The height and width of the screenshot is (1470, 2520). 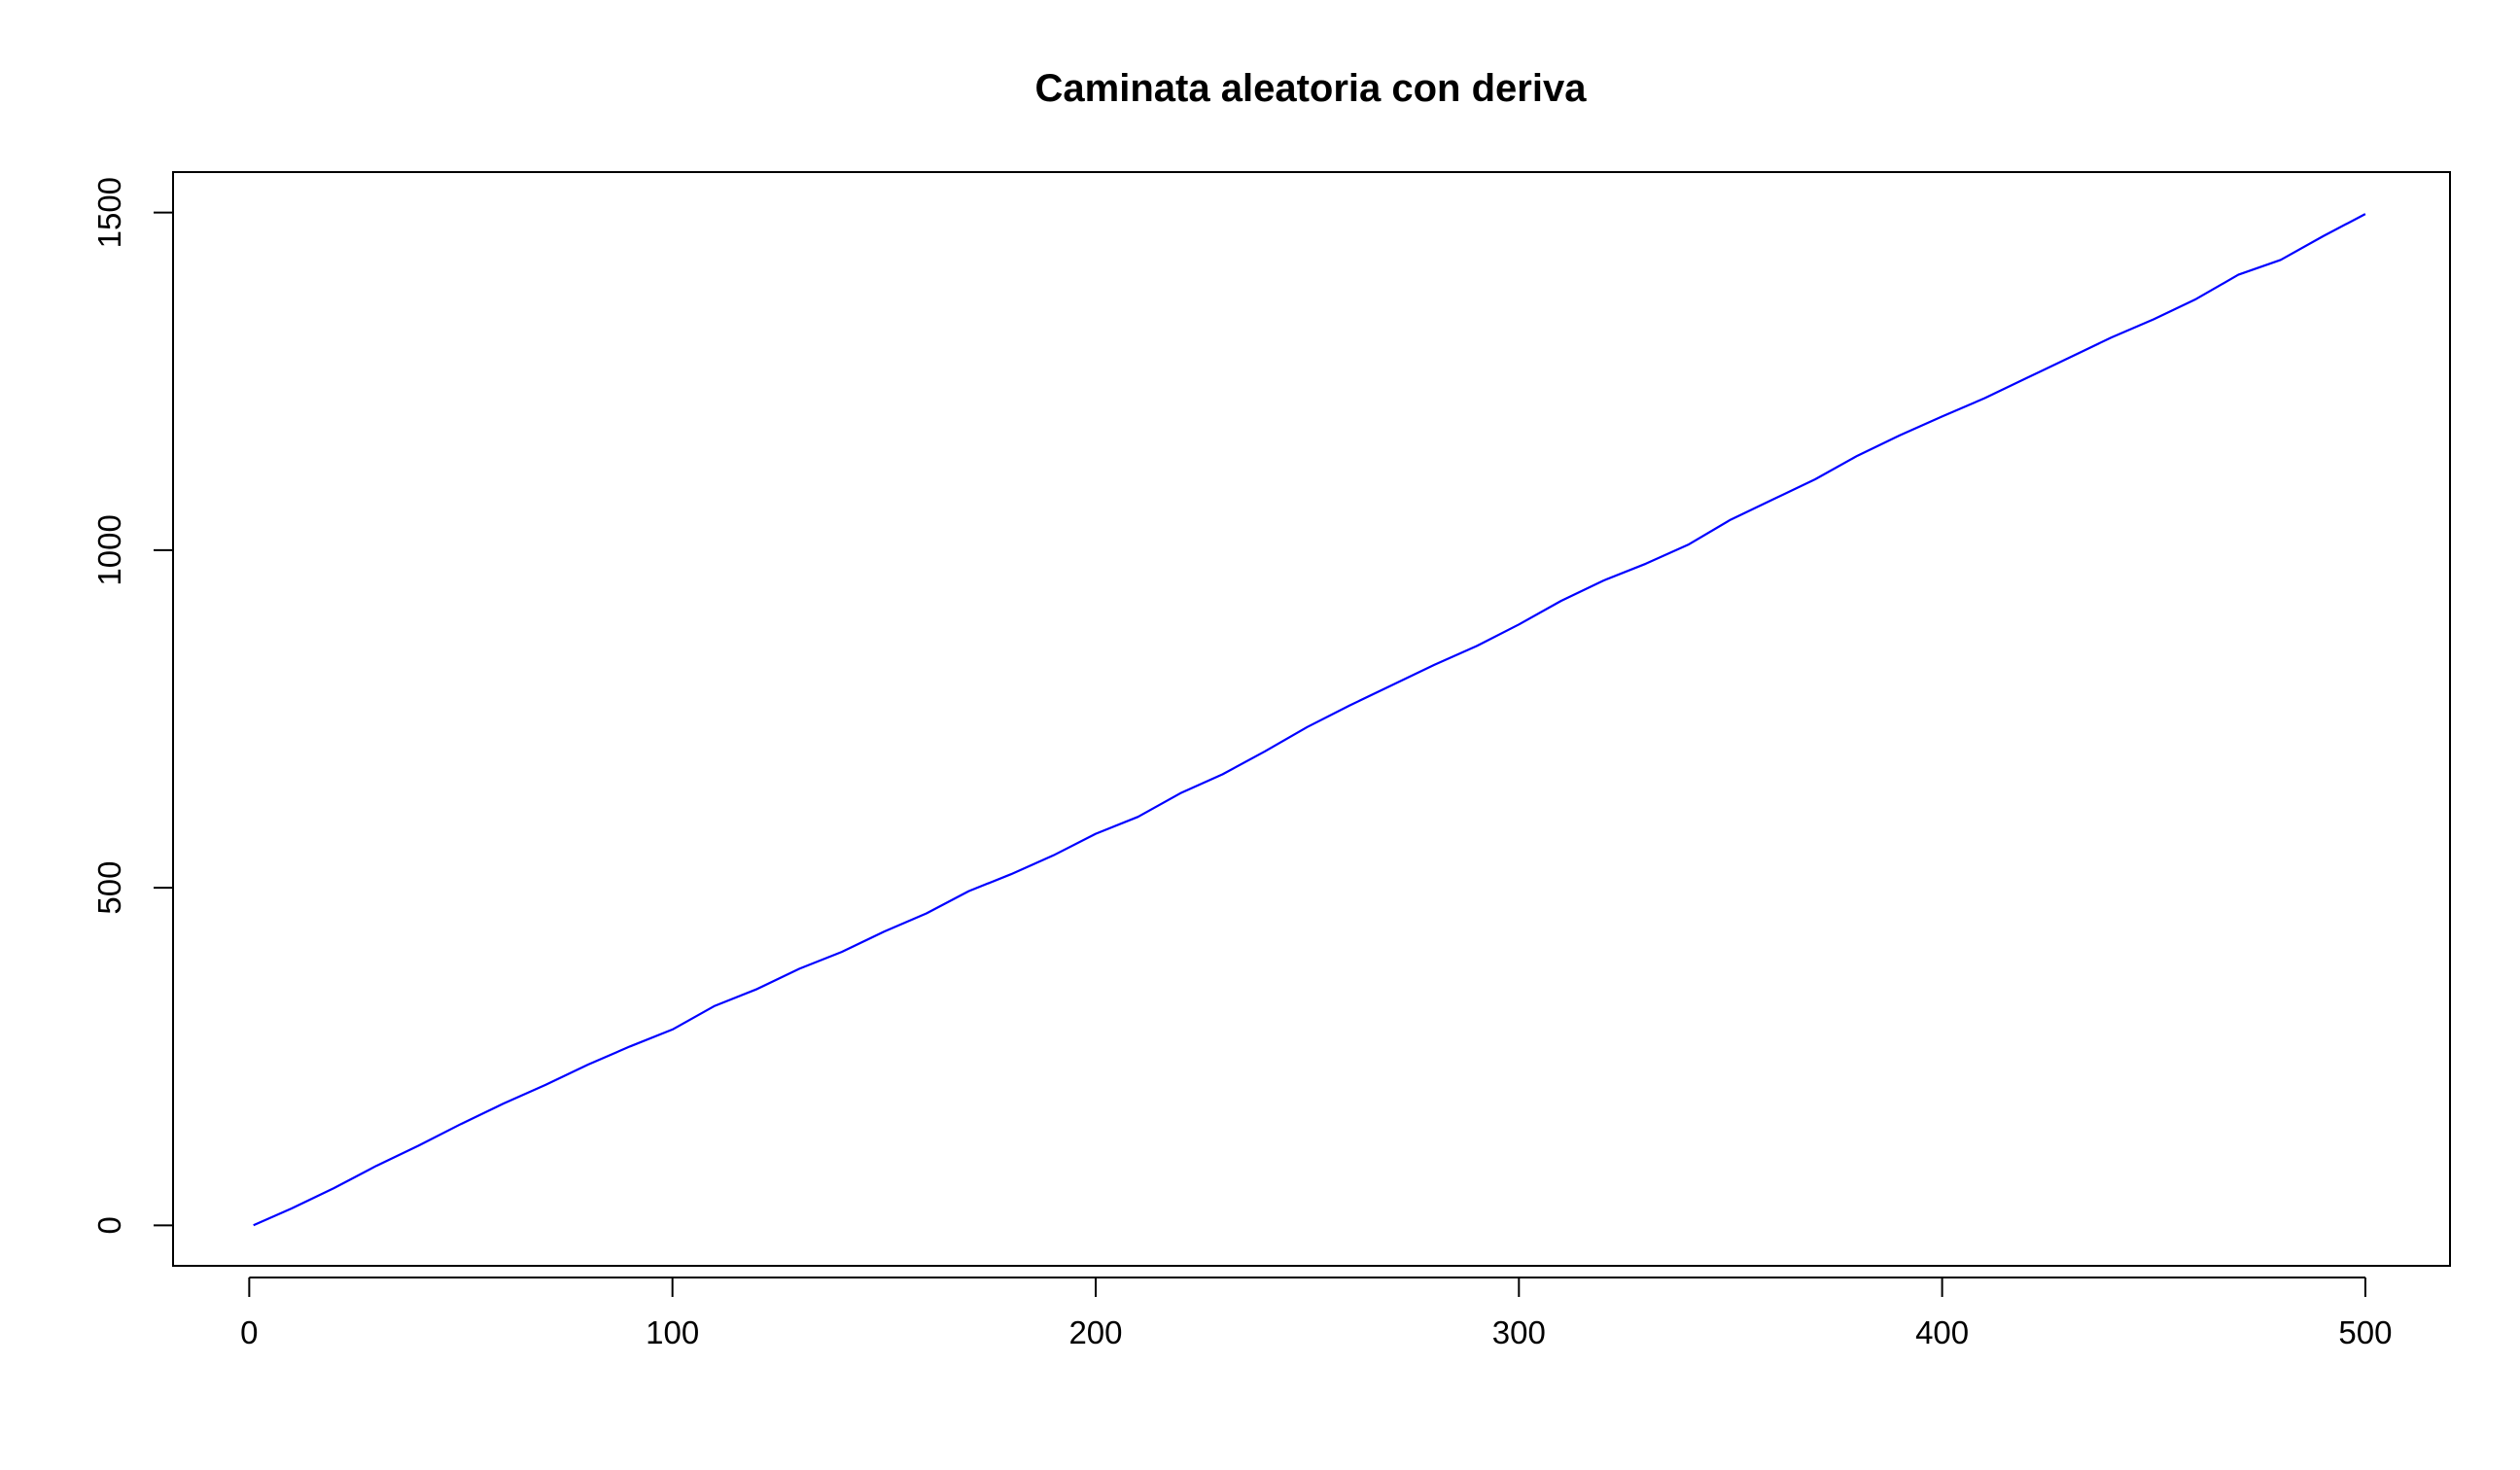 I want to click on x-tick-label: 500, so click(x=2365, y=1332).